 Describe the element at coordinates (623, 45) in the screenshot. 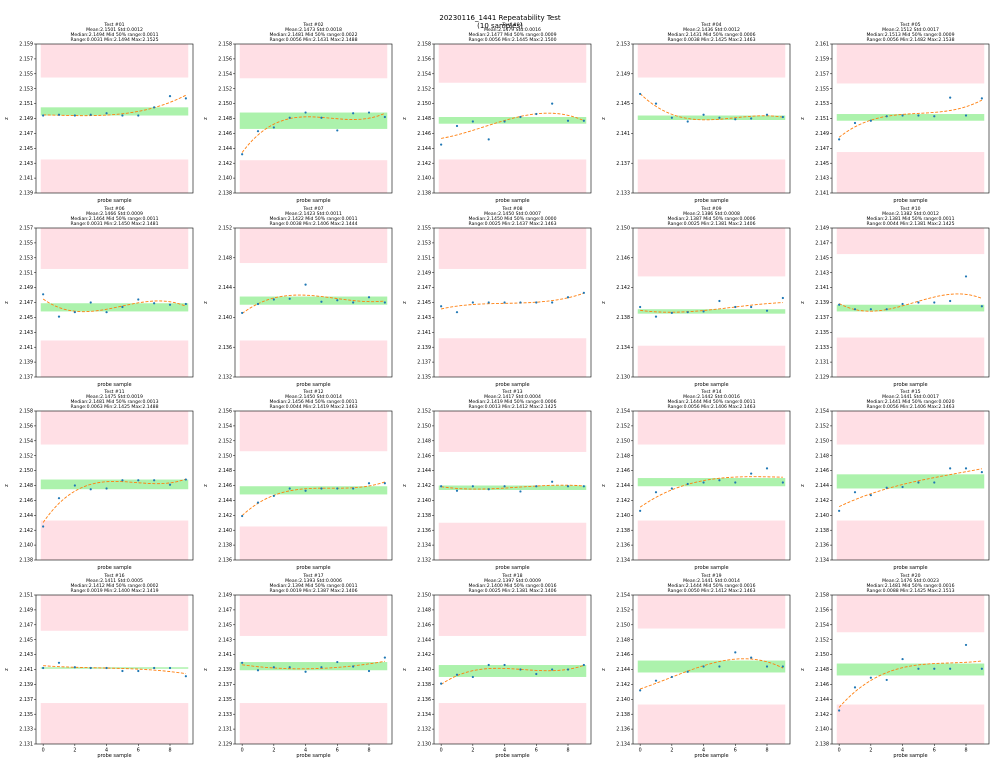

I see `y-tick-label: 2.153` at that location.